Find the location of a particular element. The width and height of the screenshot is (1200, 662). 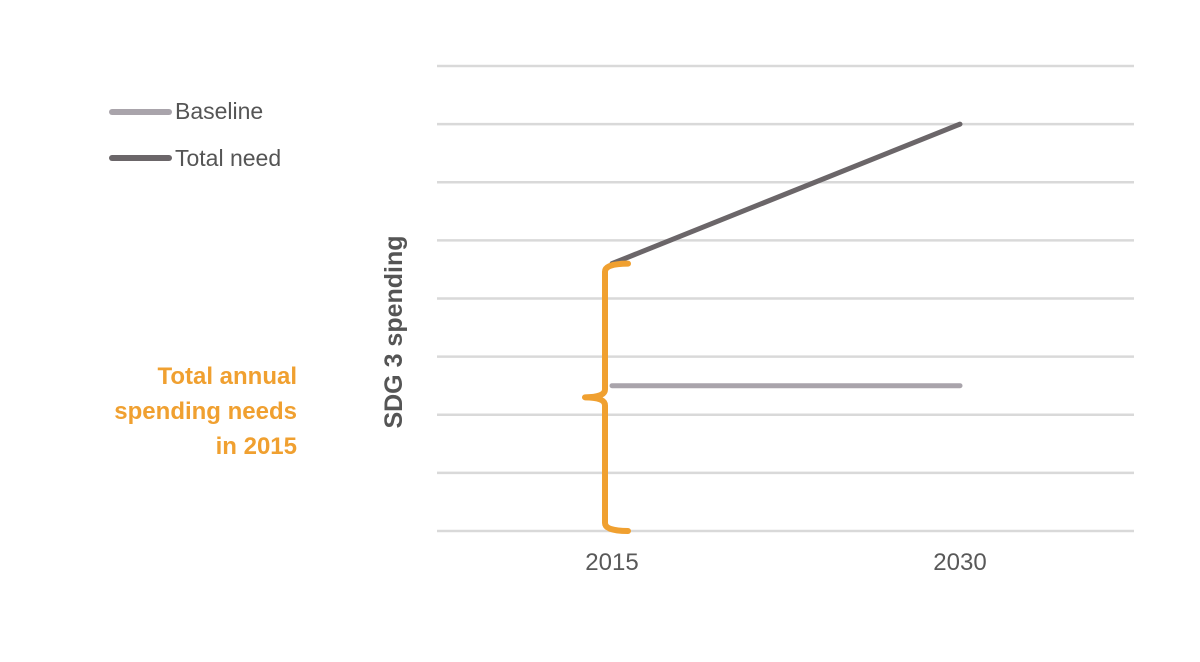

annotation-text: Total annual spending needs in 2015 is located at coordinates (205, 411).